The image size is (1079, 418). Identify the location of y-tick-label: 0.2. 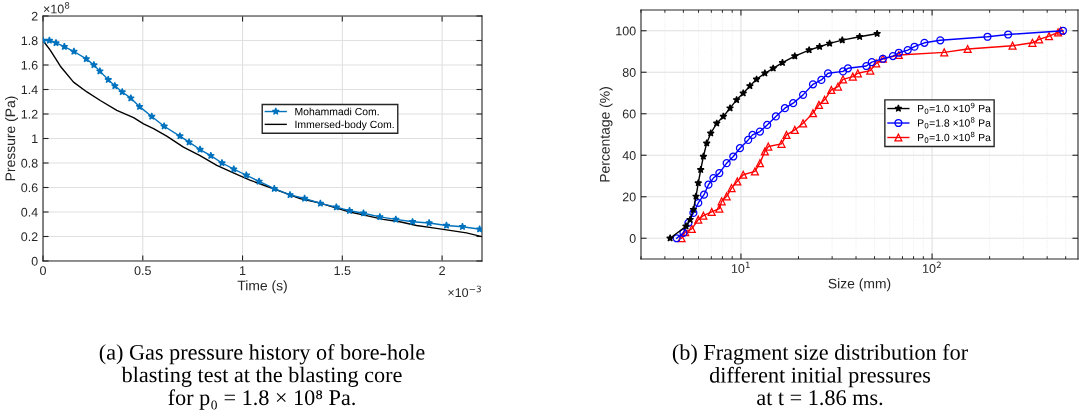
(29, 237).